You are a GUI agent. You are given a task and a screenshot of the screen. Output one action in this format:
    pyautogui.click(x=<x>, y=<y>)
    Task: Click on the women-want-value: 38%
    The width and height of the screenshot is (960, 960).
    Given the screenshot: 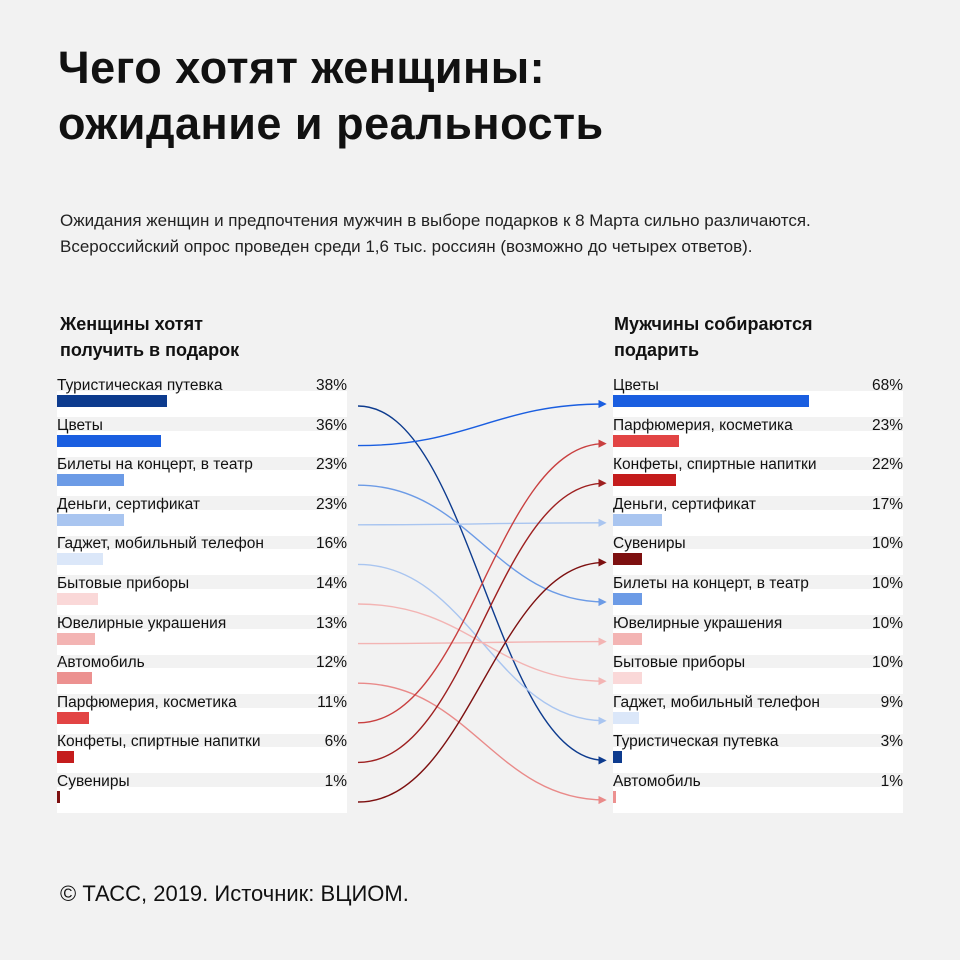 What is the action you would take?
    pyautogui.click(x=331, y=385)
    